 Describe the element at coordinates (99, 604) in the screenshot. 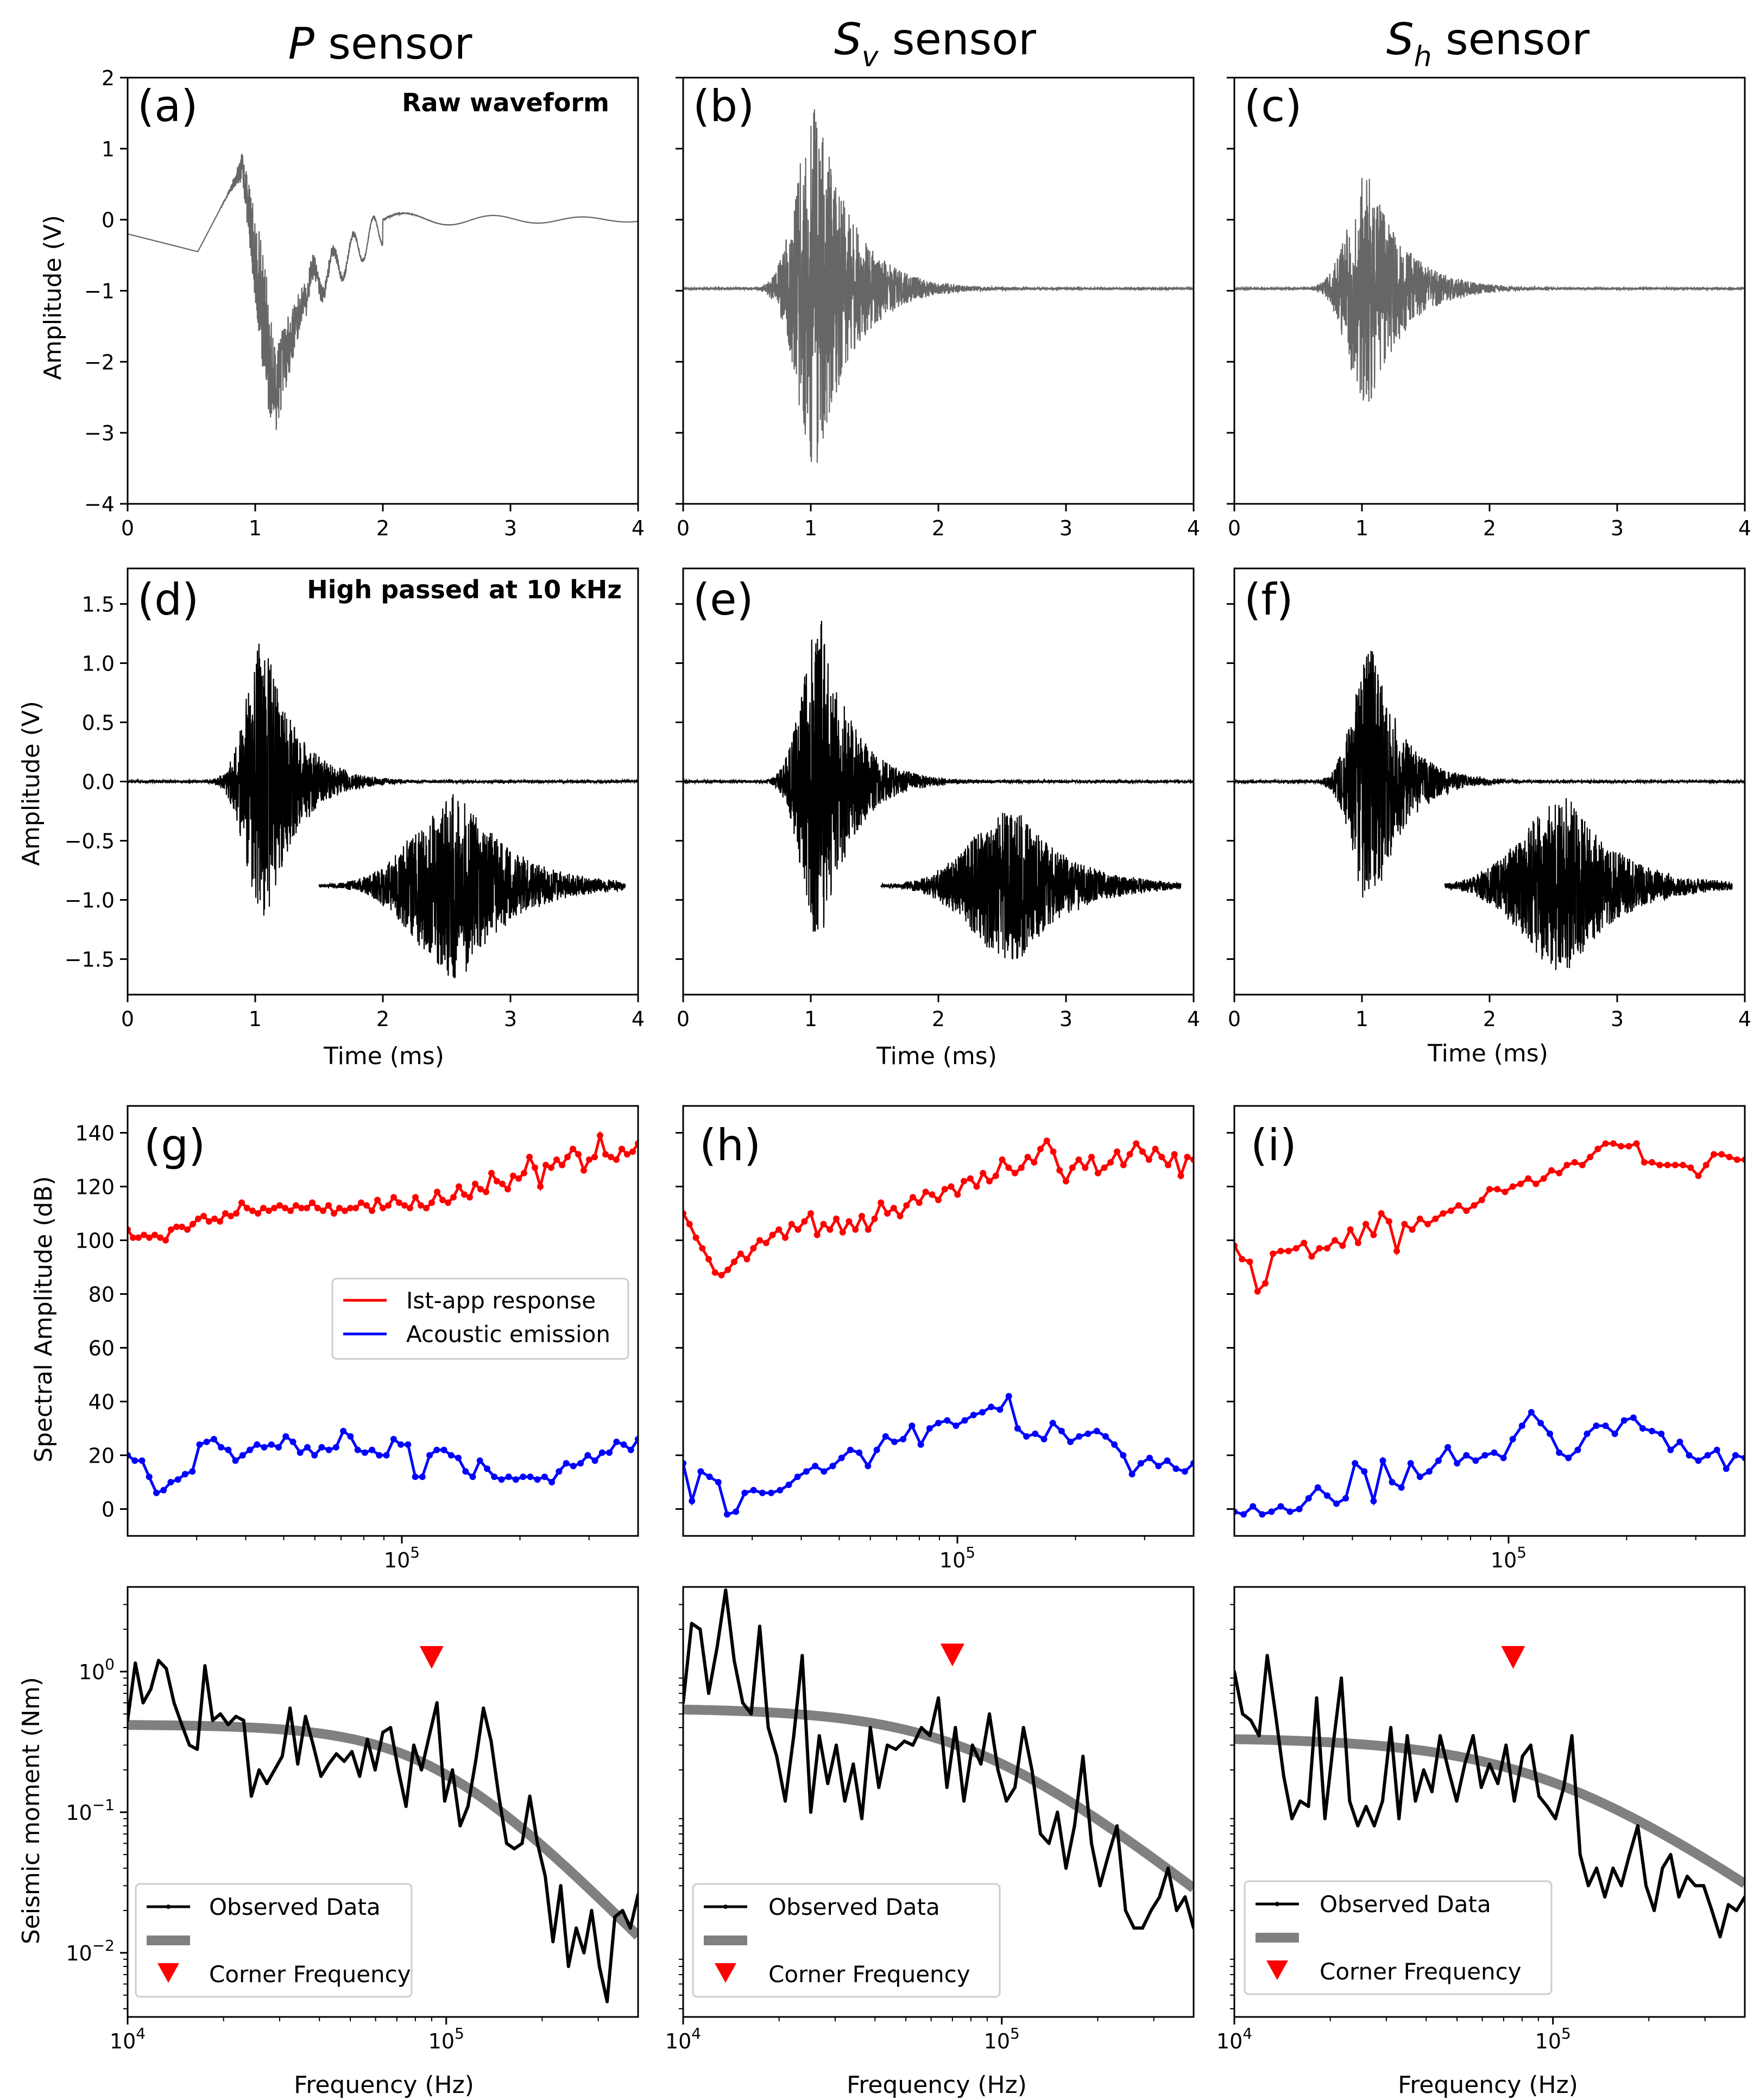

I see `ytick-label-d-6: 1.5` at that location.